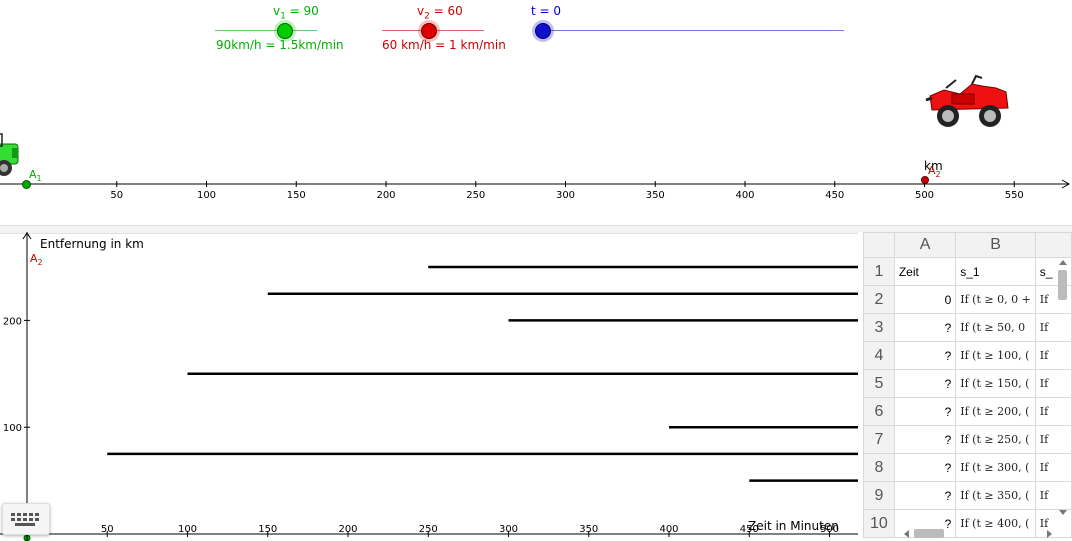  Describe the element at coordinates (9, 154) in the screenshot. I see `green-car-image` at that location.